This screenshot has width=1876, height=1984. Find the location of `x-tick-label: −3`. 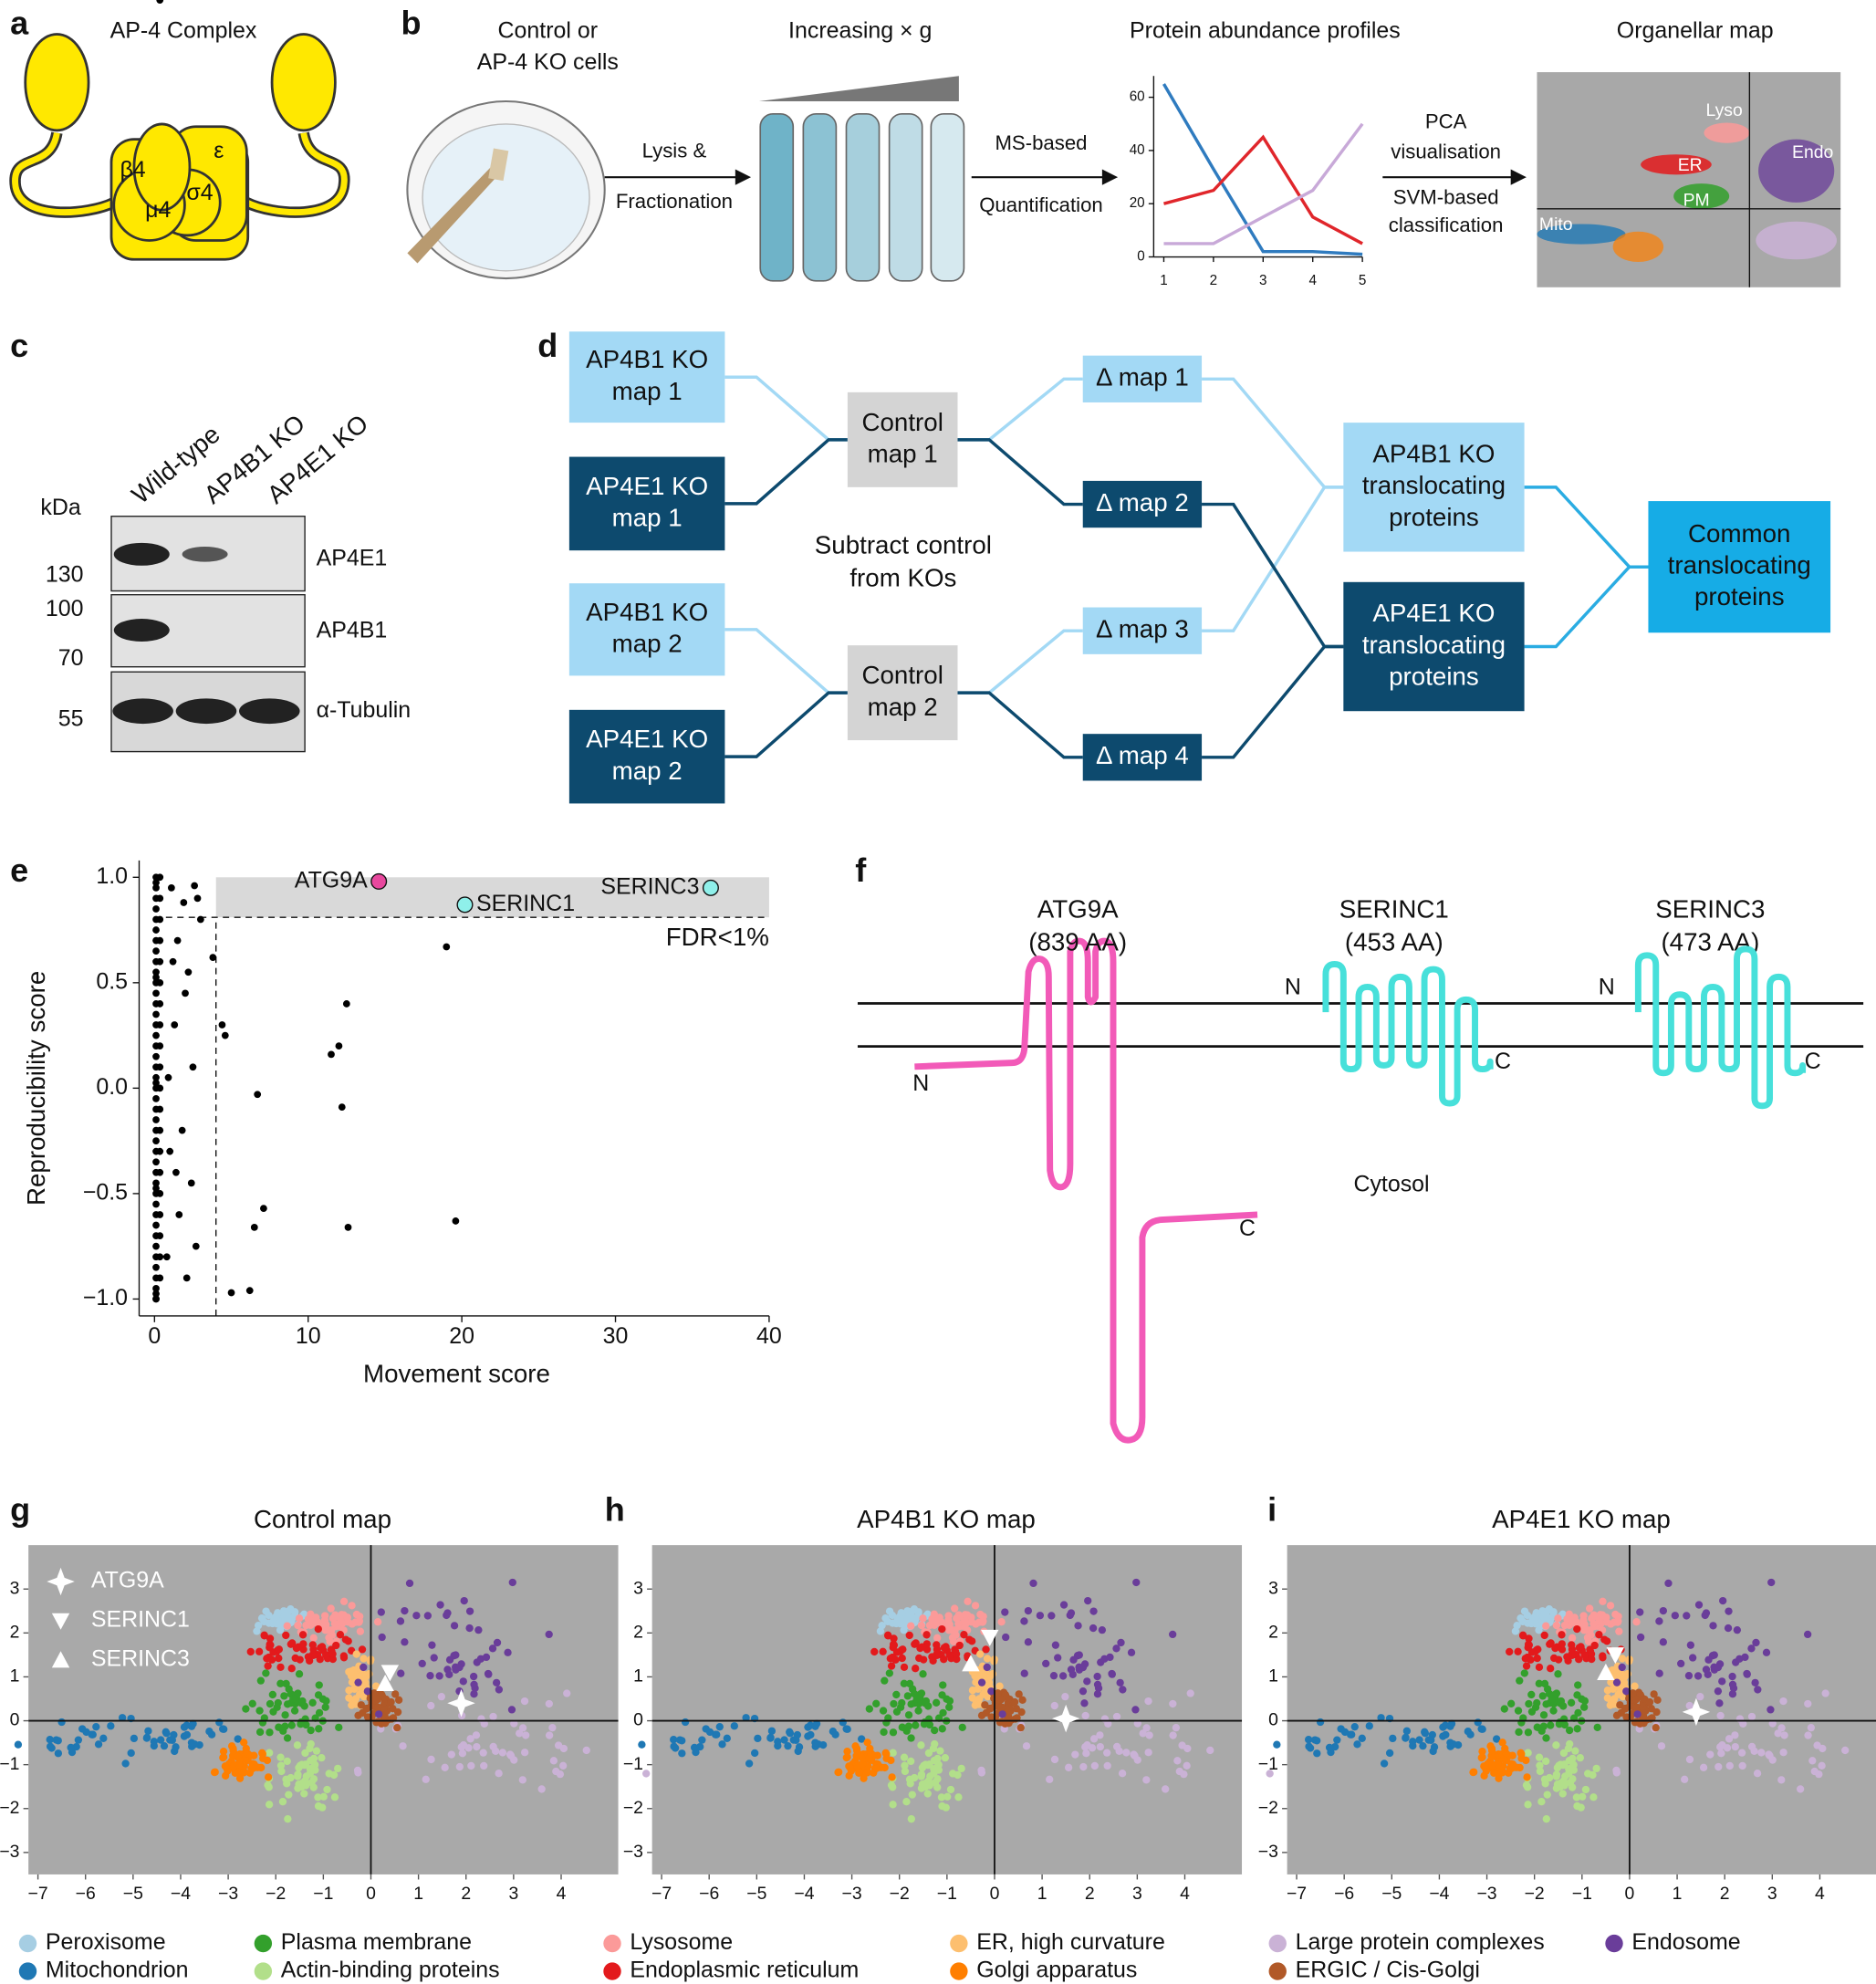

x-tick-label: −3 is located at coordinates (1486, 1894).